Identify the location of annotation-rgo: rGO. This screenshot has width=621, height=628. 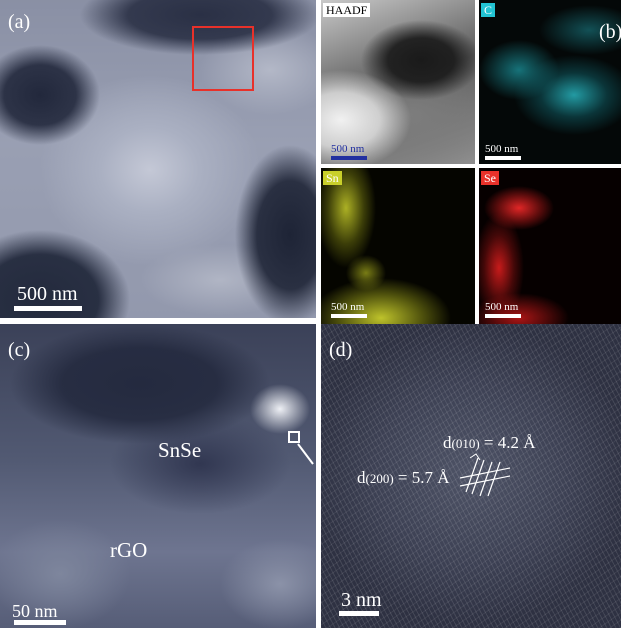
(129, 550).